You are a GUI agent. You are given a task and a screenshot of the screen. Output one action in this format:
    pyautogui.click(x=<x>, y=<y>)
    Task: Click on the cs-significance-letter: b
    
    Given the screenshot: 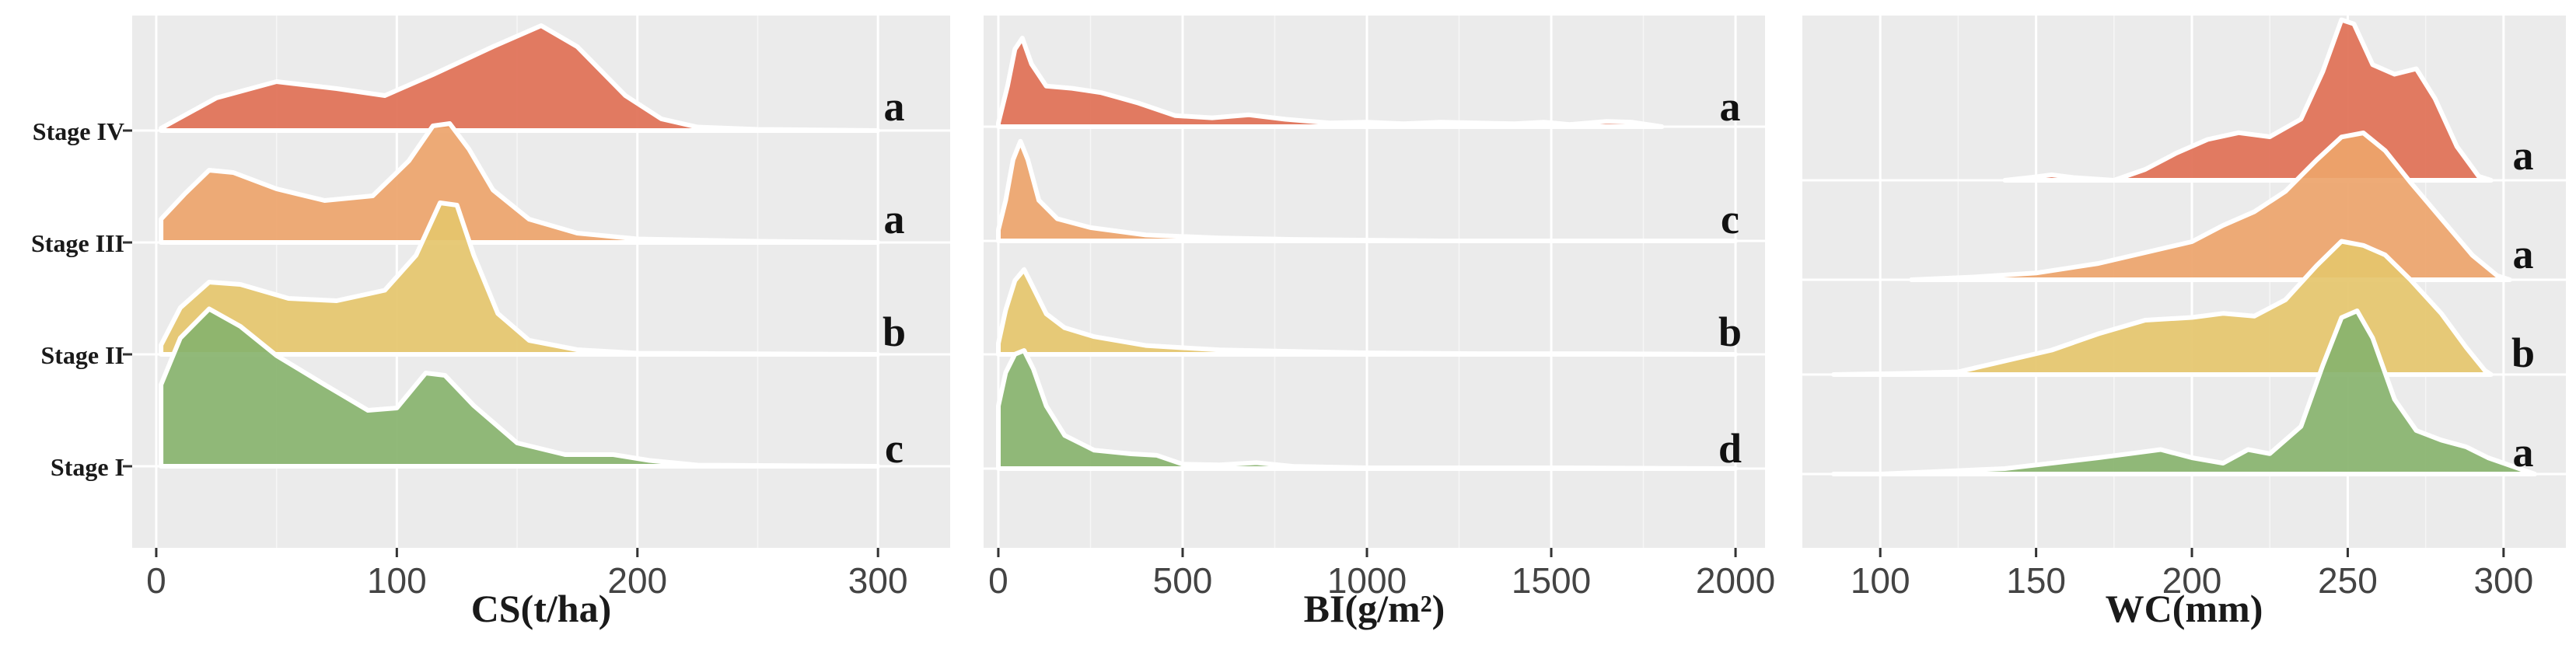 What is the action you would take?
    pyautogui.click(x=894, y=332)
    